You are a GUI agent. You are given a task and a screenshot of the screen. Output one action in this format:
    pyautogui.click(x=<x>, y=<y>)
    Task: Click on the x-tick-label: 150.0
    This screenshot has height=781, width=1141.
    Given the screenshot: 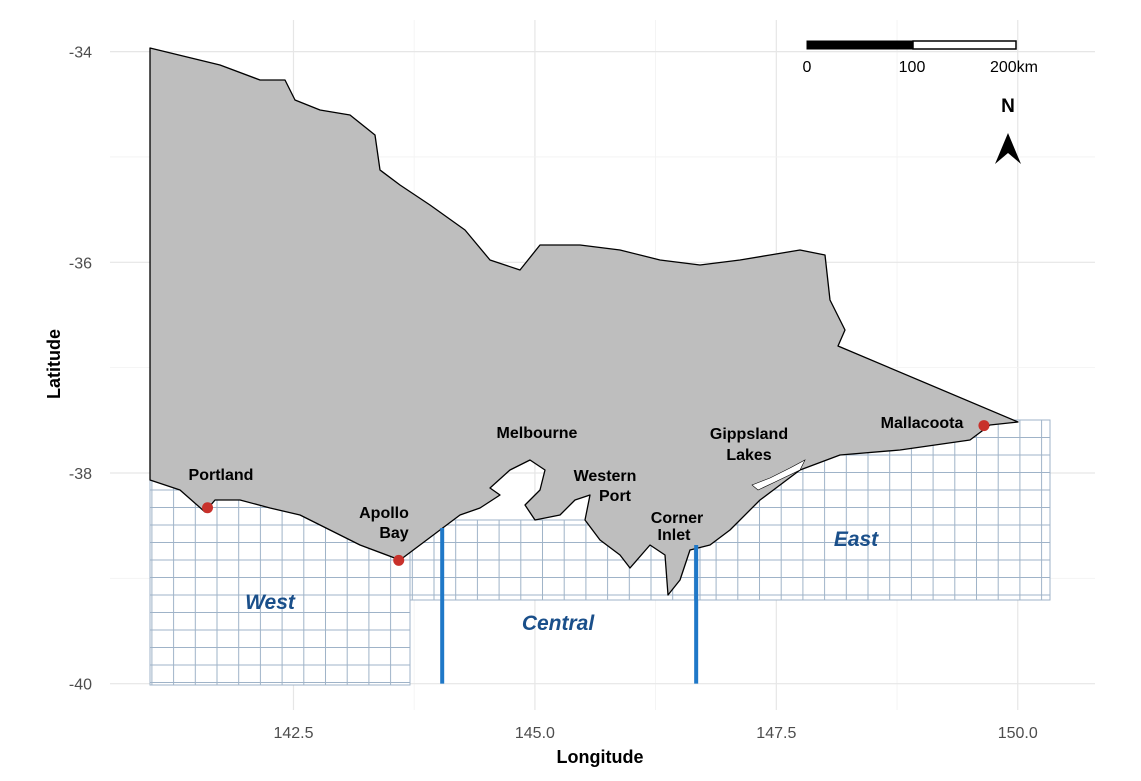 What is the action you would take?
    pyautogui.click(x=1018, y=733)
    